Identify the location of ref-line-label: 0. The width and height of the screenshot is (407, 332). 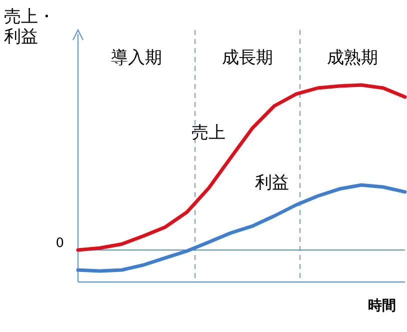
(60, 243).